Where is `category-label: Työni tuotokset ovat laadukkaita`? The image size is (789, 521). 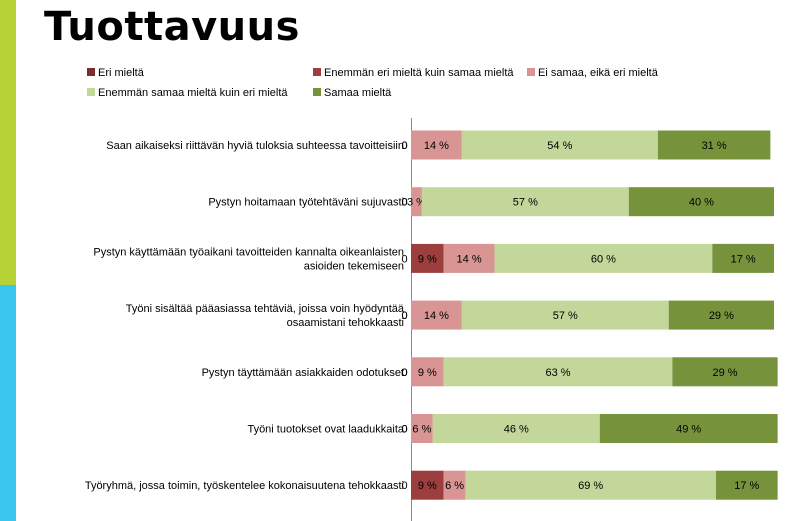
category-label: Työni tuotokset ovat laadukkaita is located at coordinates (325, 430).